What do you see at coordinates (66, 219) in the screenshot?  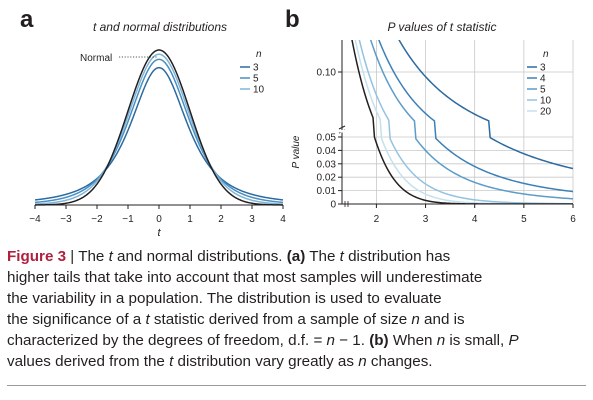 I see `panel-a-x-tick-label: −3` at bounding box center [66, 219].